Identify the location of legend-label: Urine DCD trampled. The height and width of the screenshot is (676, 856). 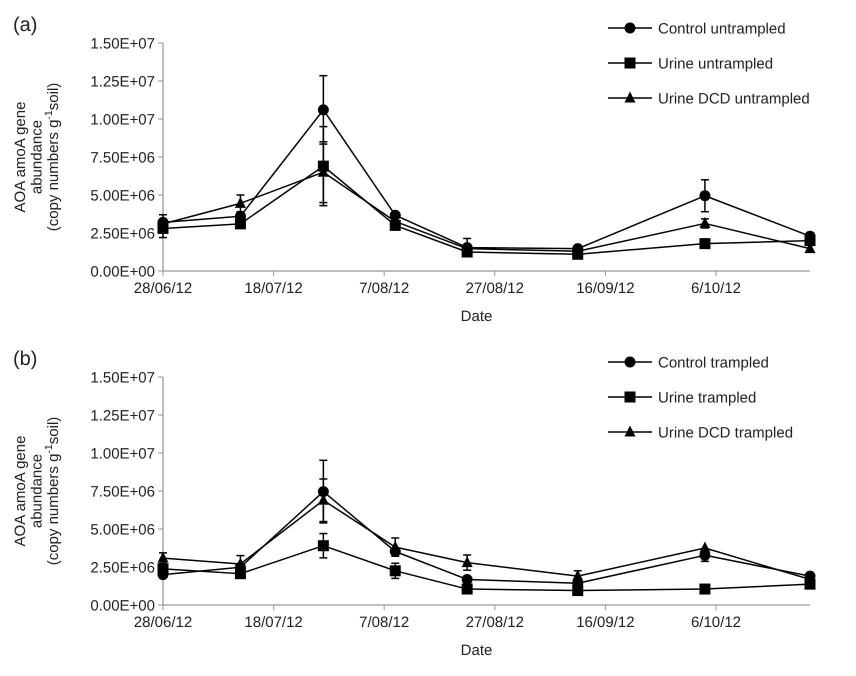
(726, 433).